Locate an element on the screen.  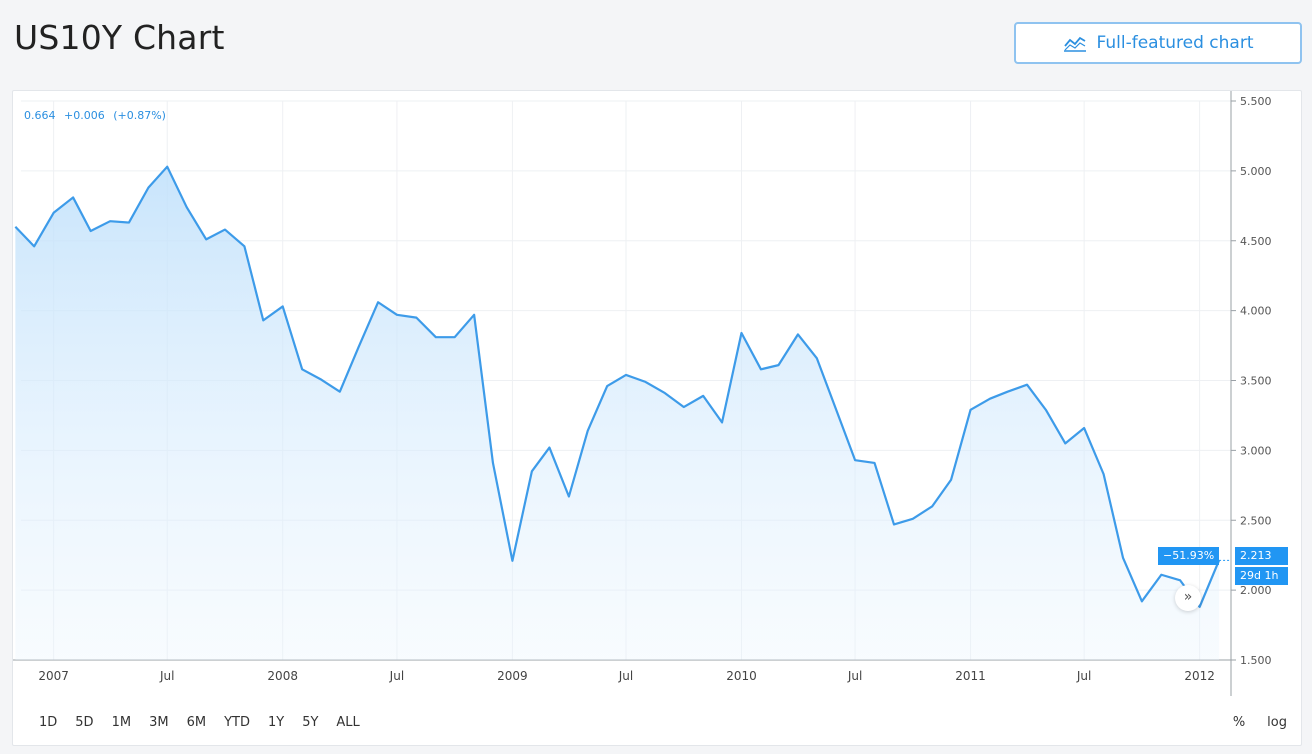
y-tick-label: 5.500 is located at coordinates (1256, 101).